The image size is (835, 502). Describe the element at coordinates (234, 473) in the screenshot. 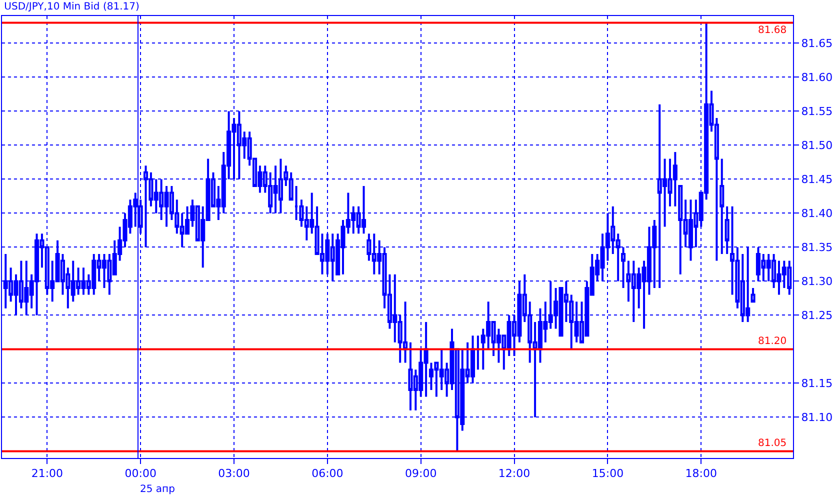

I see `x-tick-label: 03:00` at that location.